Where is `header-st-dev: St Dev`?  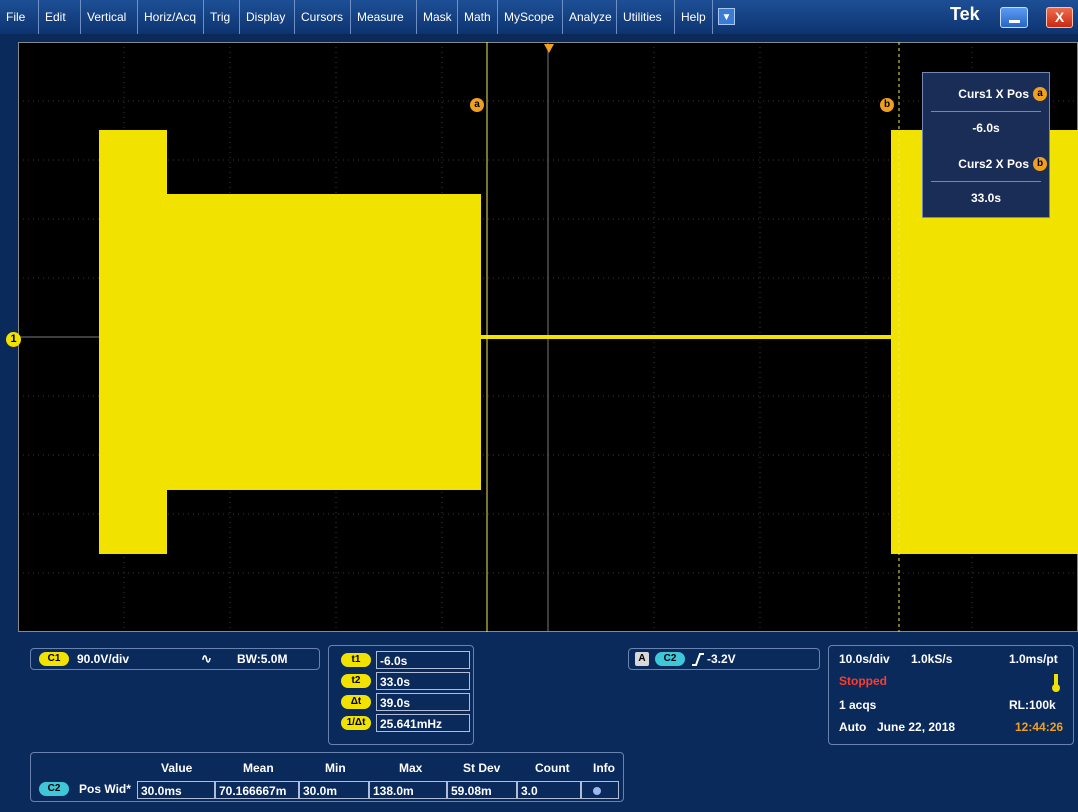
header-st-dev: St Dev is located at coordinates (482, 768).